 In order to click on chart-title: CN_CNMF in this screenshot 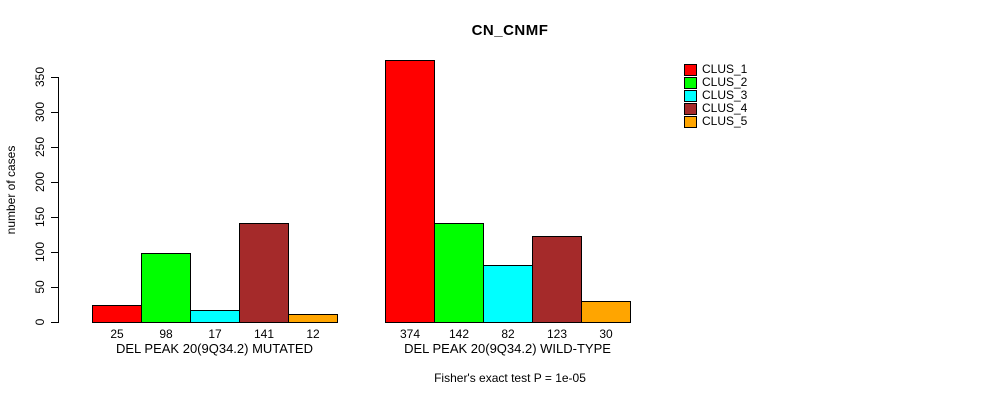, I will do `click(510, 30)`.